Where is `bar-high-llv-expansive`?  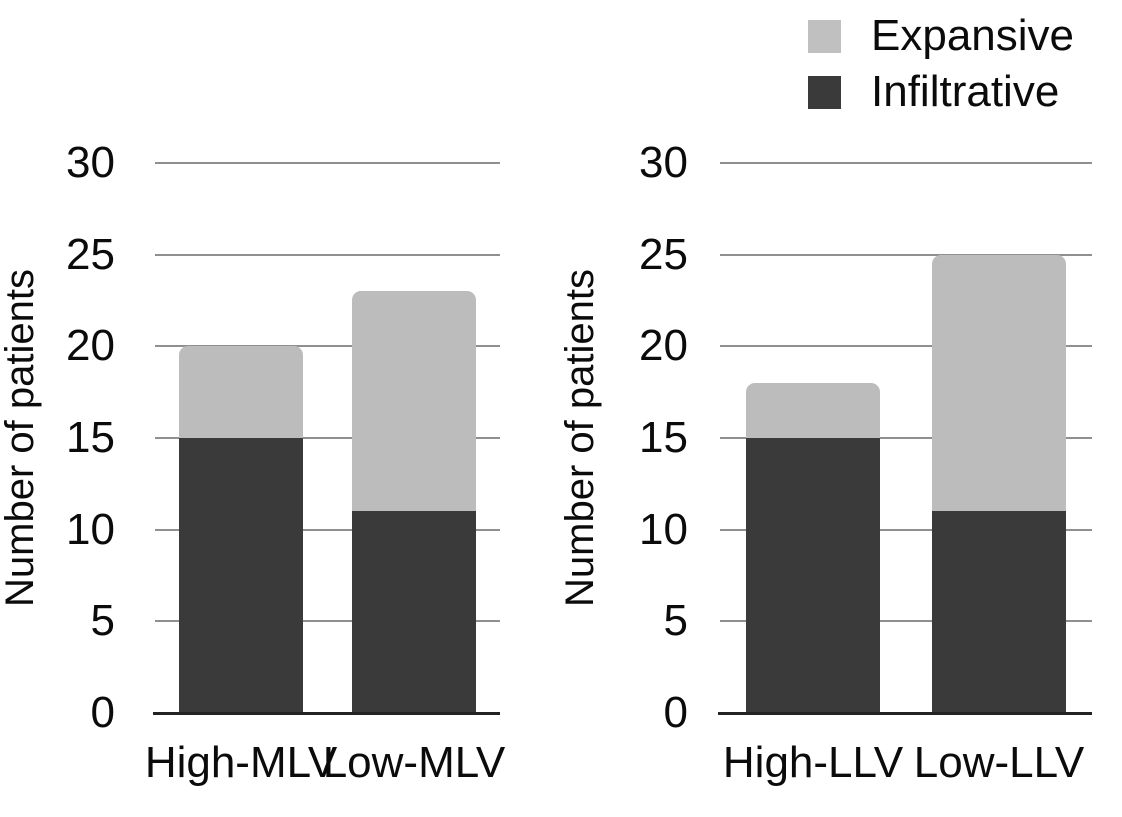
bar-high-llv-expansive is located at coordinates (813, 410).